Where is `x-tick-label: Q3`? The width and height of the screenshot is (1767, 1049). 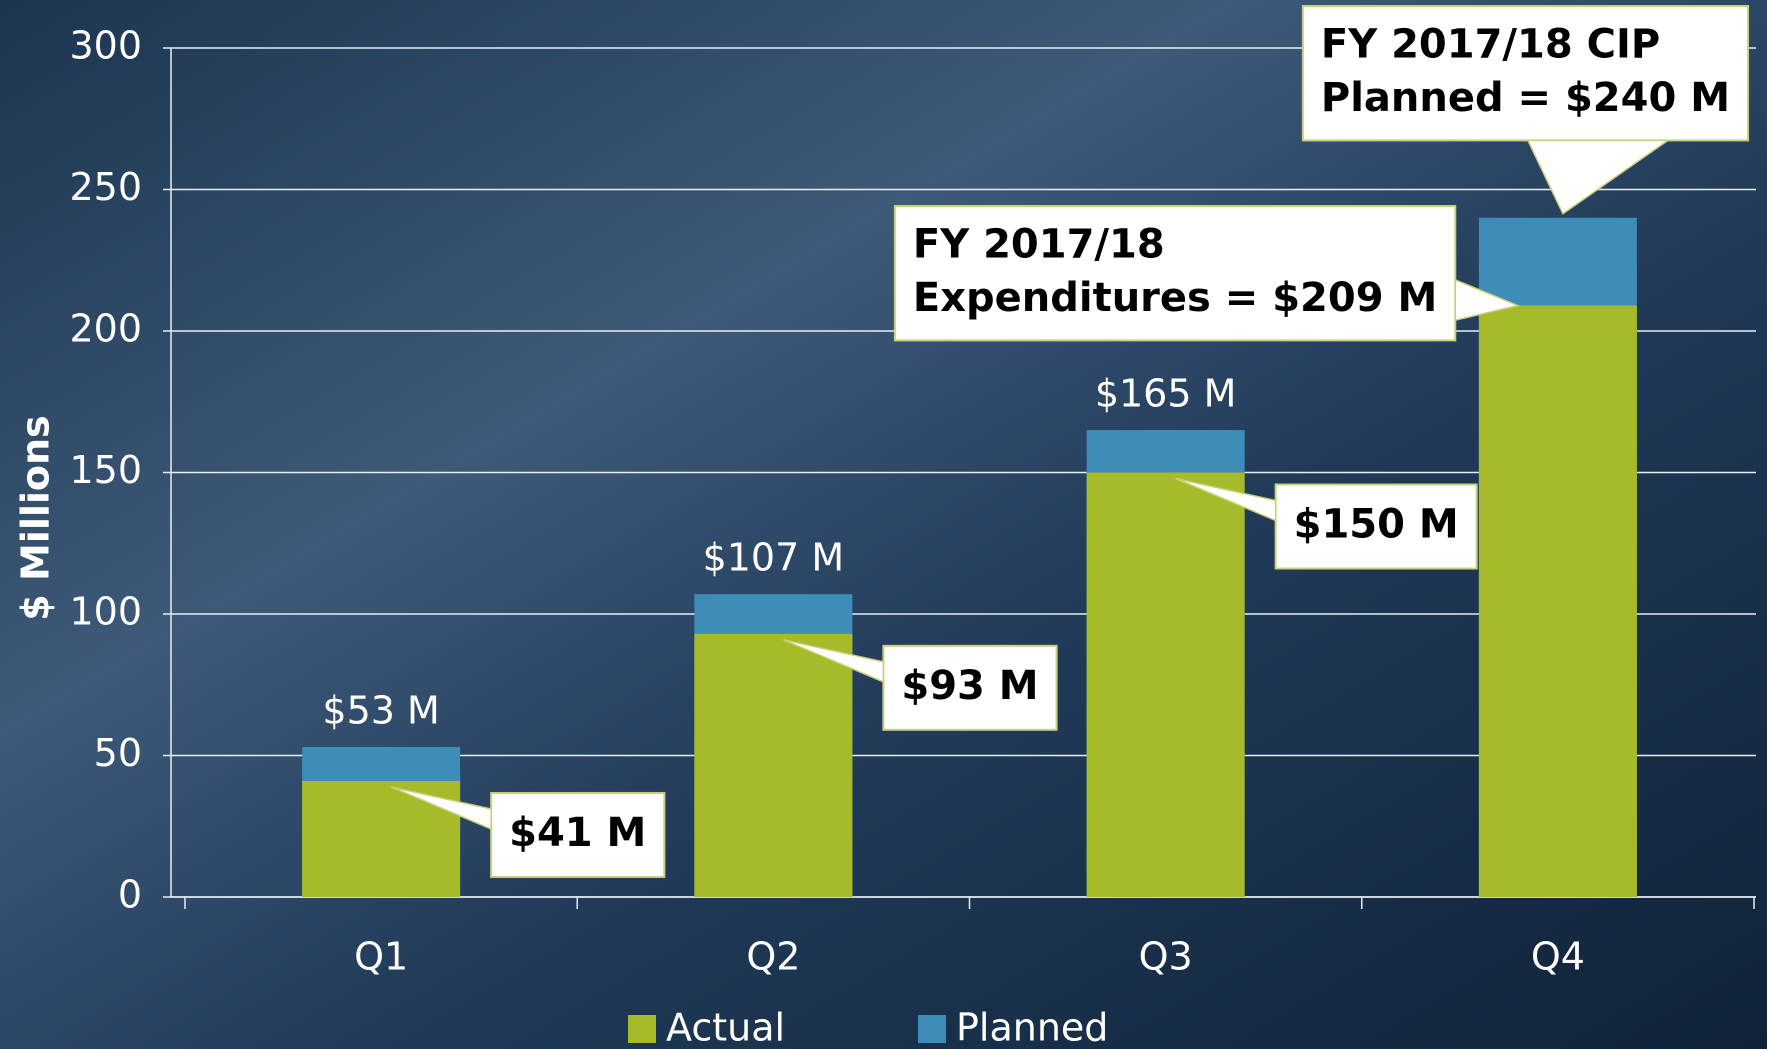
x-tick-label: Q3 is located at coordinates (1166, 957).